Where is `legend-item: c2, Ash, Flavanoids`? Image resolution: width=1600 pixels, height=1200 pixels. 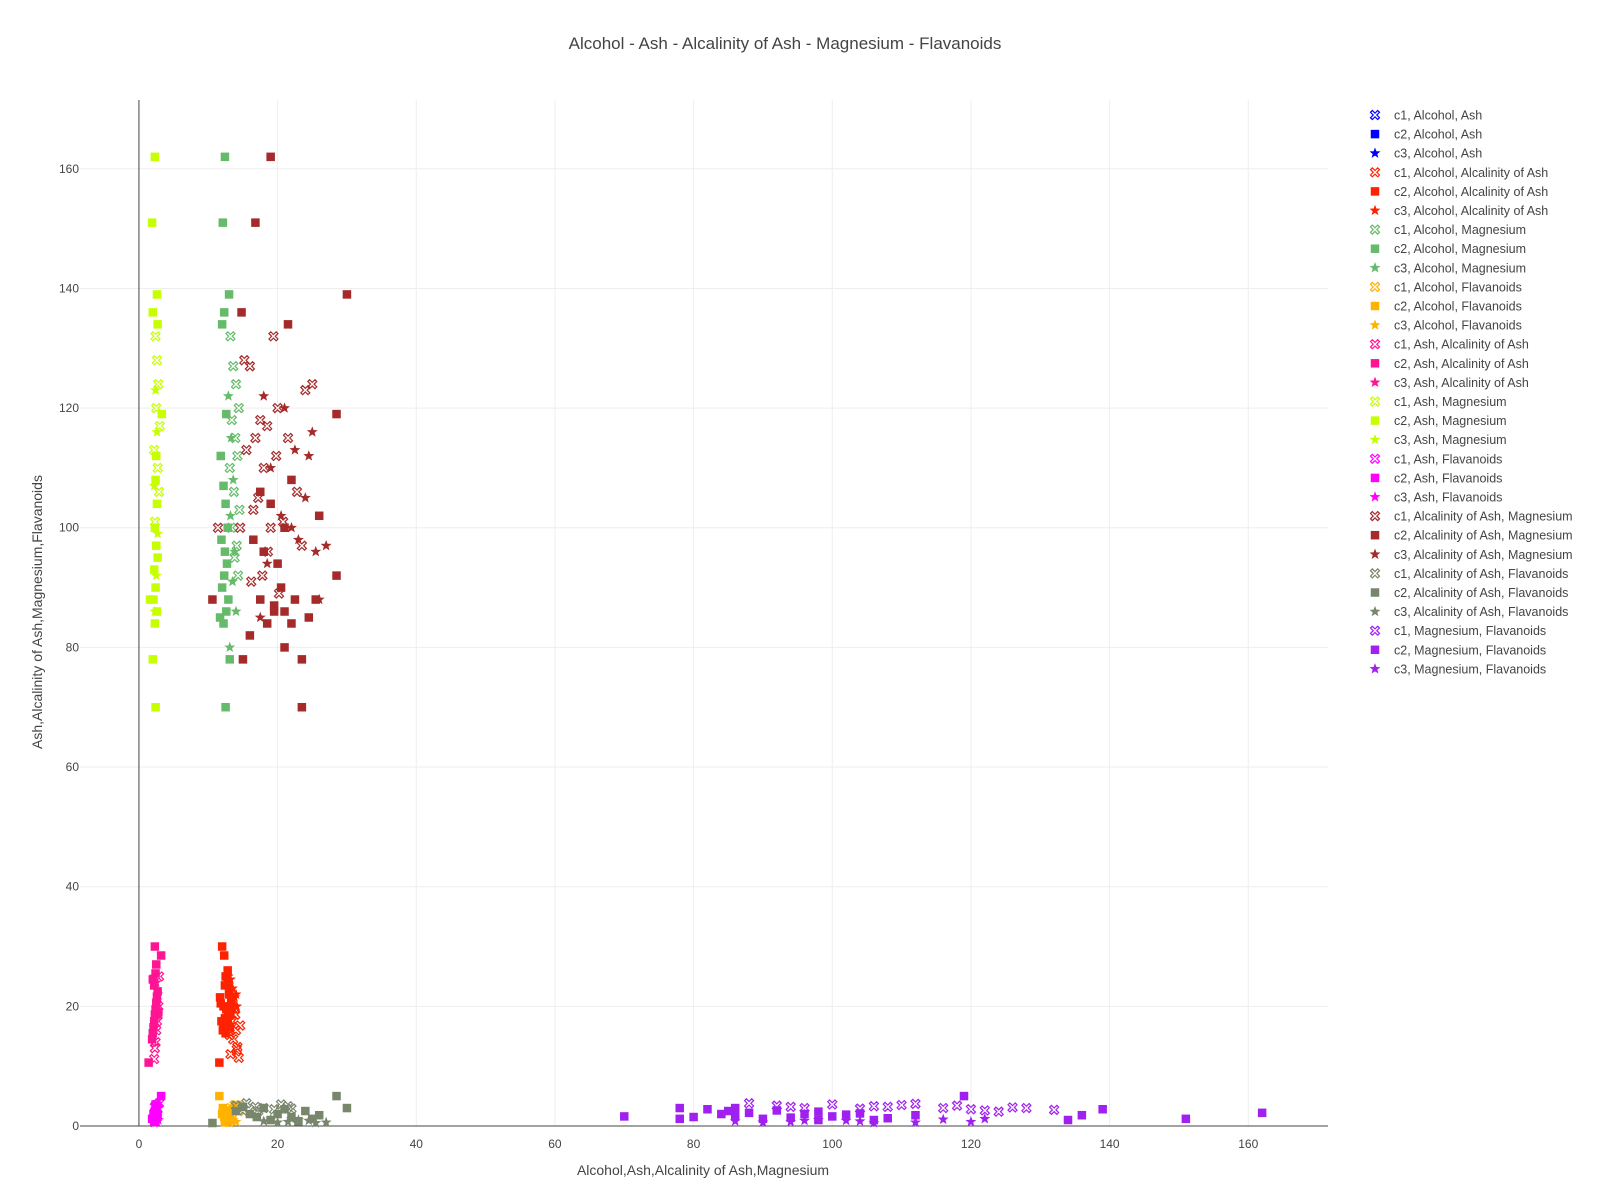 legend-item: c2, Ash, Flavanoids is located at coordinates (1436, 478).